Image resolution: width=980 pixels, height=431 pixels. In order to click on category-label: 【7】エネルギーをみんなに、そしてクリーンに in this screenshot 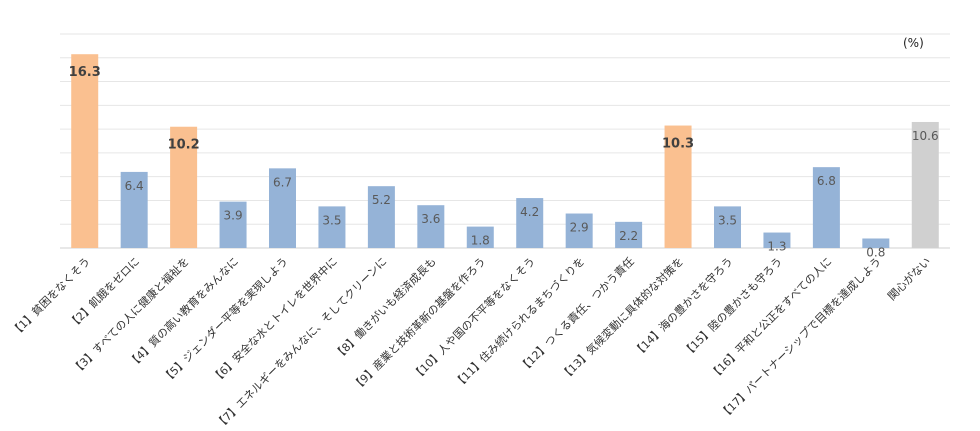, I will do `click(301, 343)`.